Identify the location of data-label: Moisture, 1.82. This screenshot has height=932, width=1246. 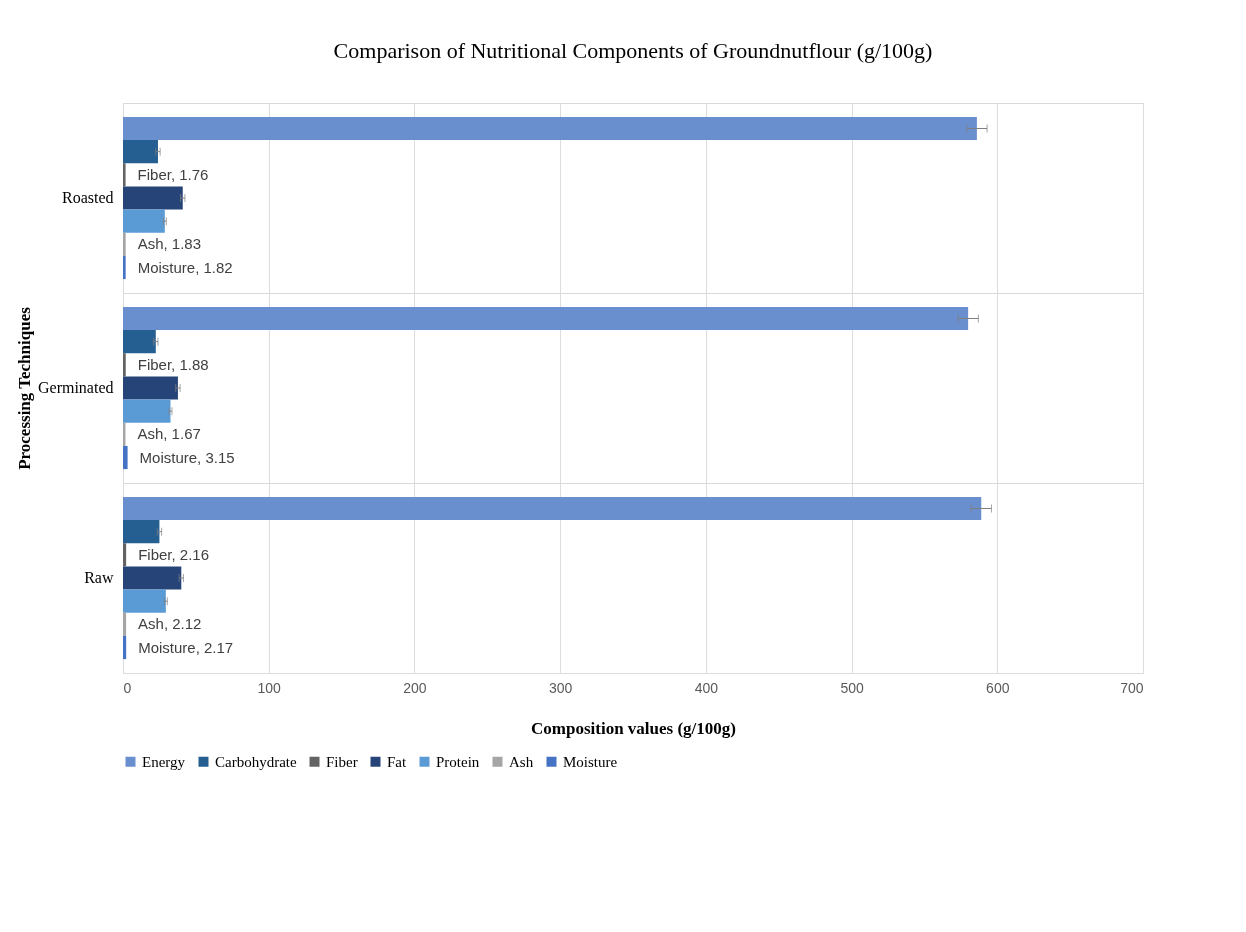
(185, 267).